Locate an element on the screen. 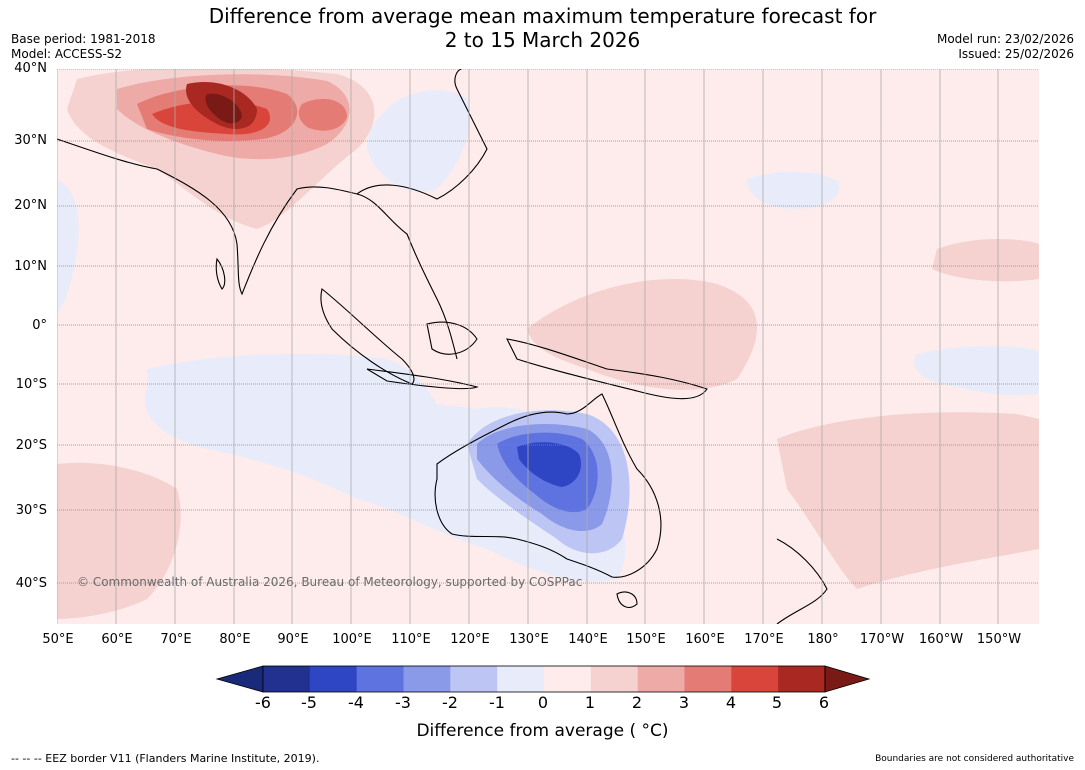 This screenshot has height=770, width=1085. lon-label: 120°E is located at coordinates (470, 639).